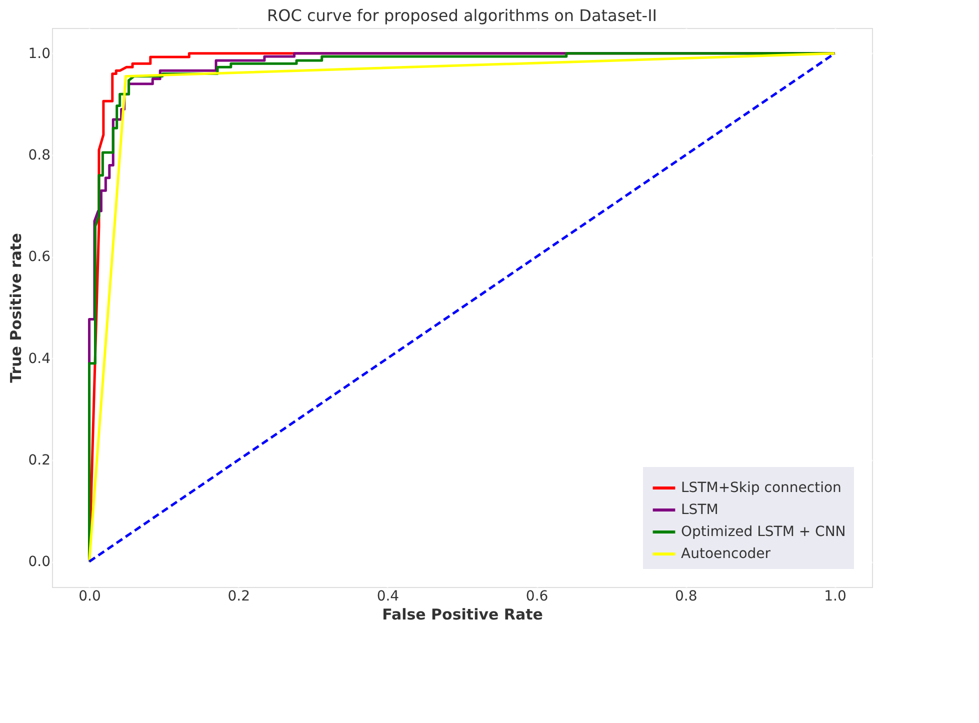  I want to click on legend-label: LSTM+Skip connection, so click(761, 488).